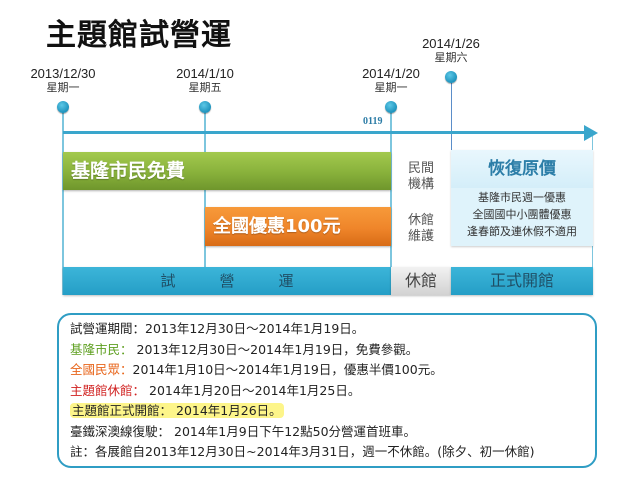 This screenshot has height=480, width=640. What do you see at coordinates (275, 349) in the screenshot?
I see `note-text: 2013年12月30日～2014年1月19日，免費參觀。` at bounding box center [275, 349].